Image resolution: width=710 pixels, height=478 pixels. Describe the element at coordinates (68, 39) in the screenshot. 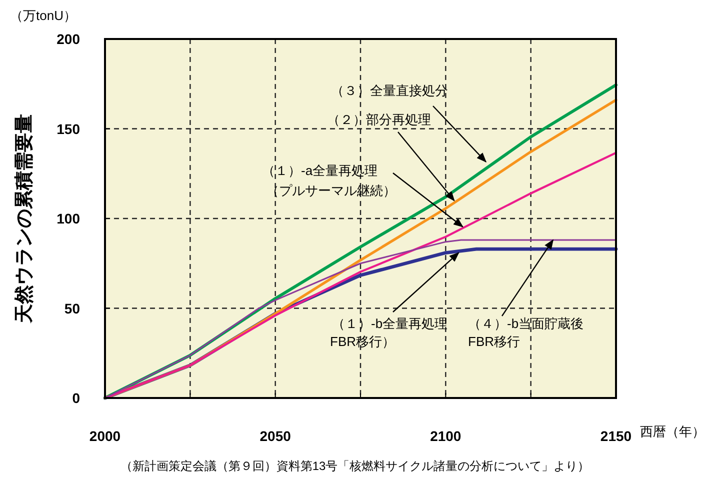

I see `y-tick-label: 200` at that location.